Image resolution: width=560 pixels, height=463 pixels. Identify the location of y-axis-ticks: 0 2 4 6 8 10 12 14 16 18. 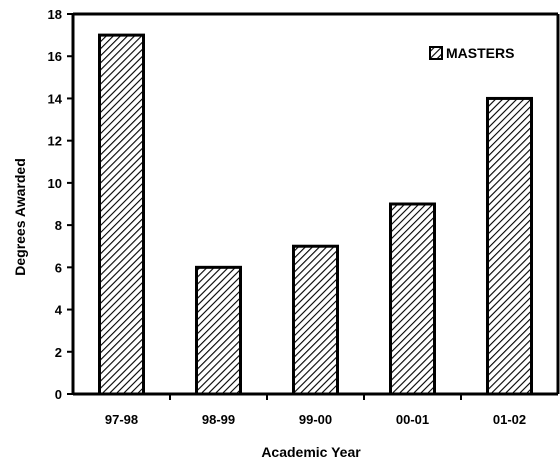
(60, 204).